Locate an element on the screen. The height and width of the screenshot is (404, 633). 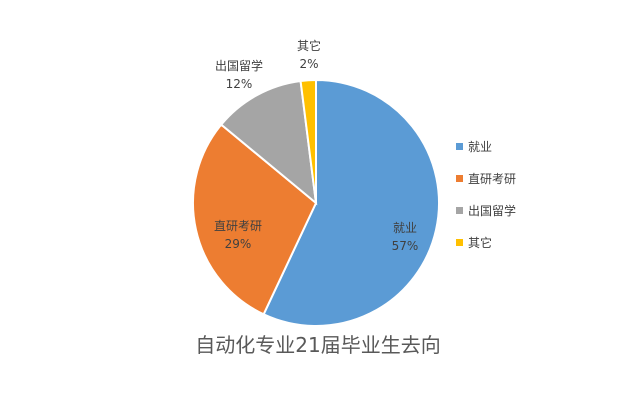
legend-label-3: 出国留学 is located at coordinates (492, 210).